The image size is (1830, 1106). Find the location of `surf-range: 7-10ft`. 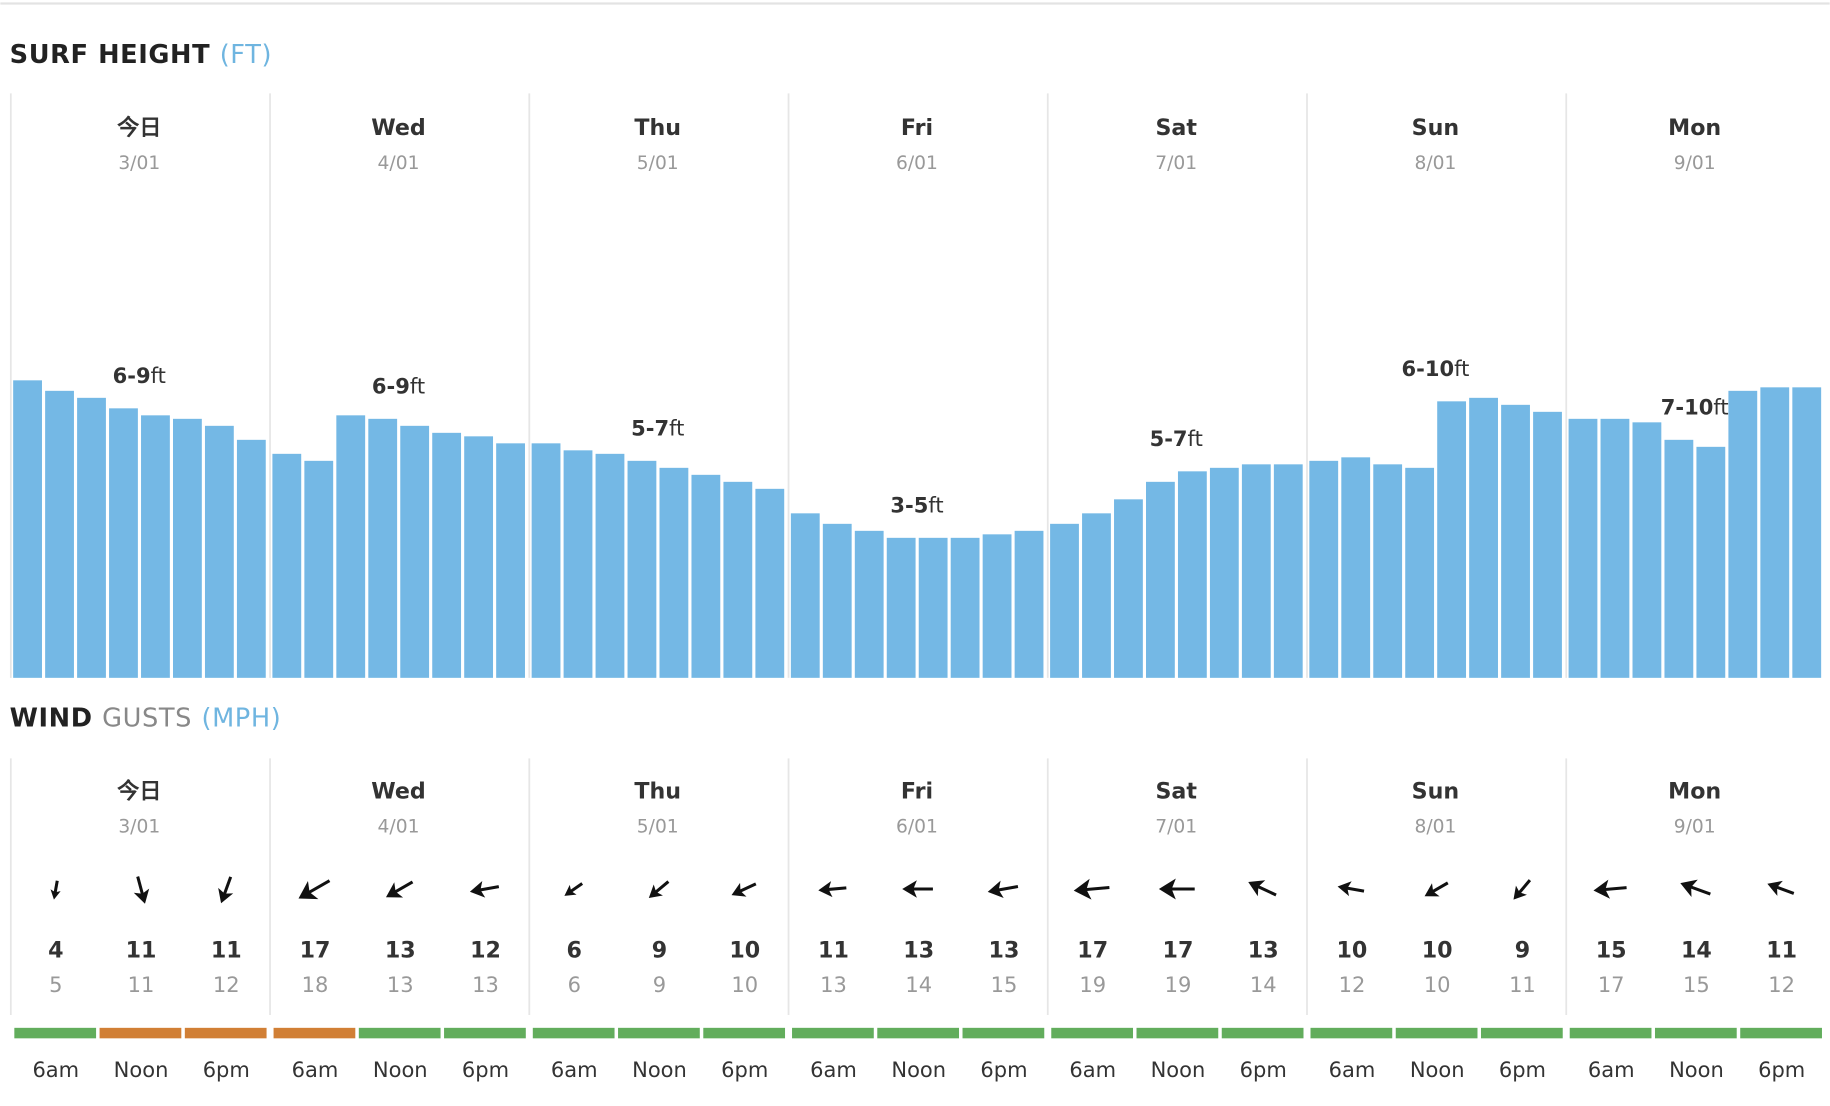

surf-range: 7-10ft is located at coordinates (1695, 407).